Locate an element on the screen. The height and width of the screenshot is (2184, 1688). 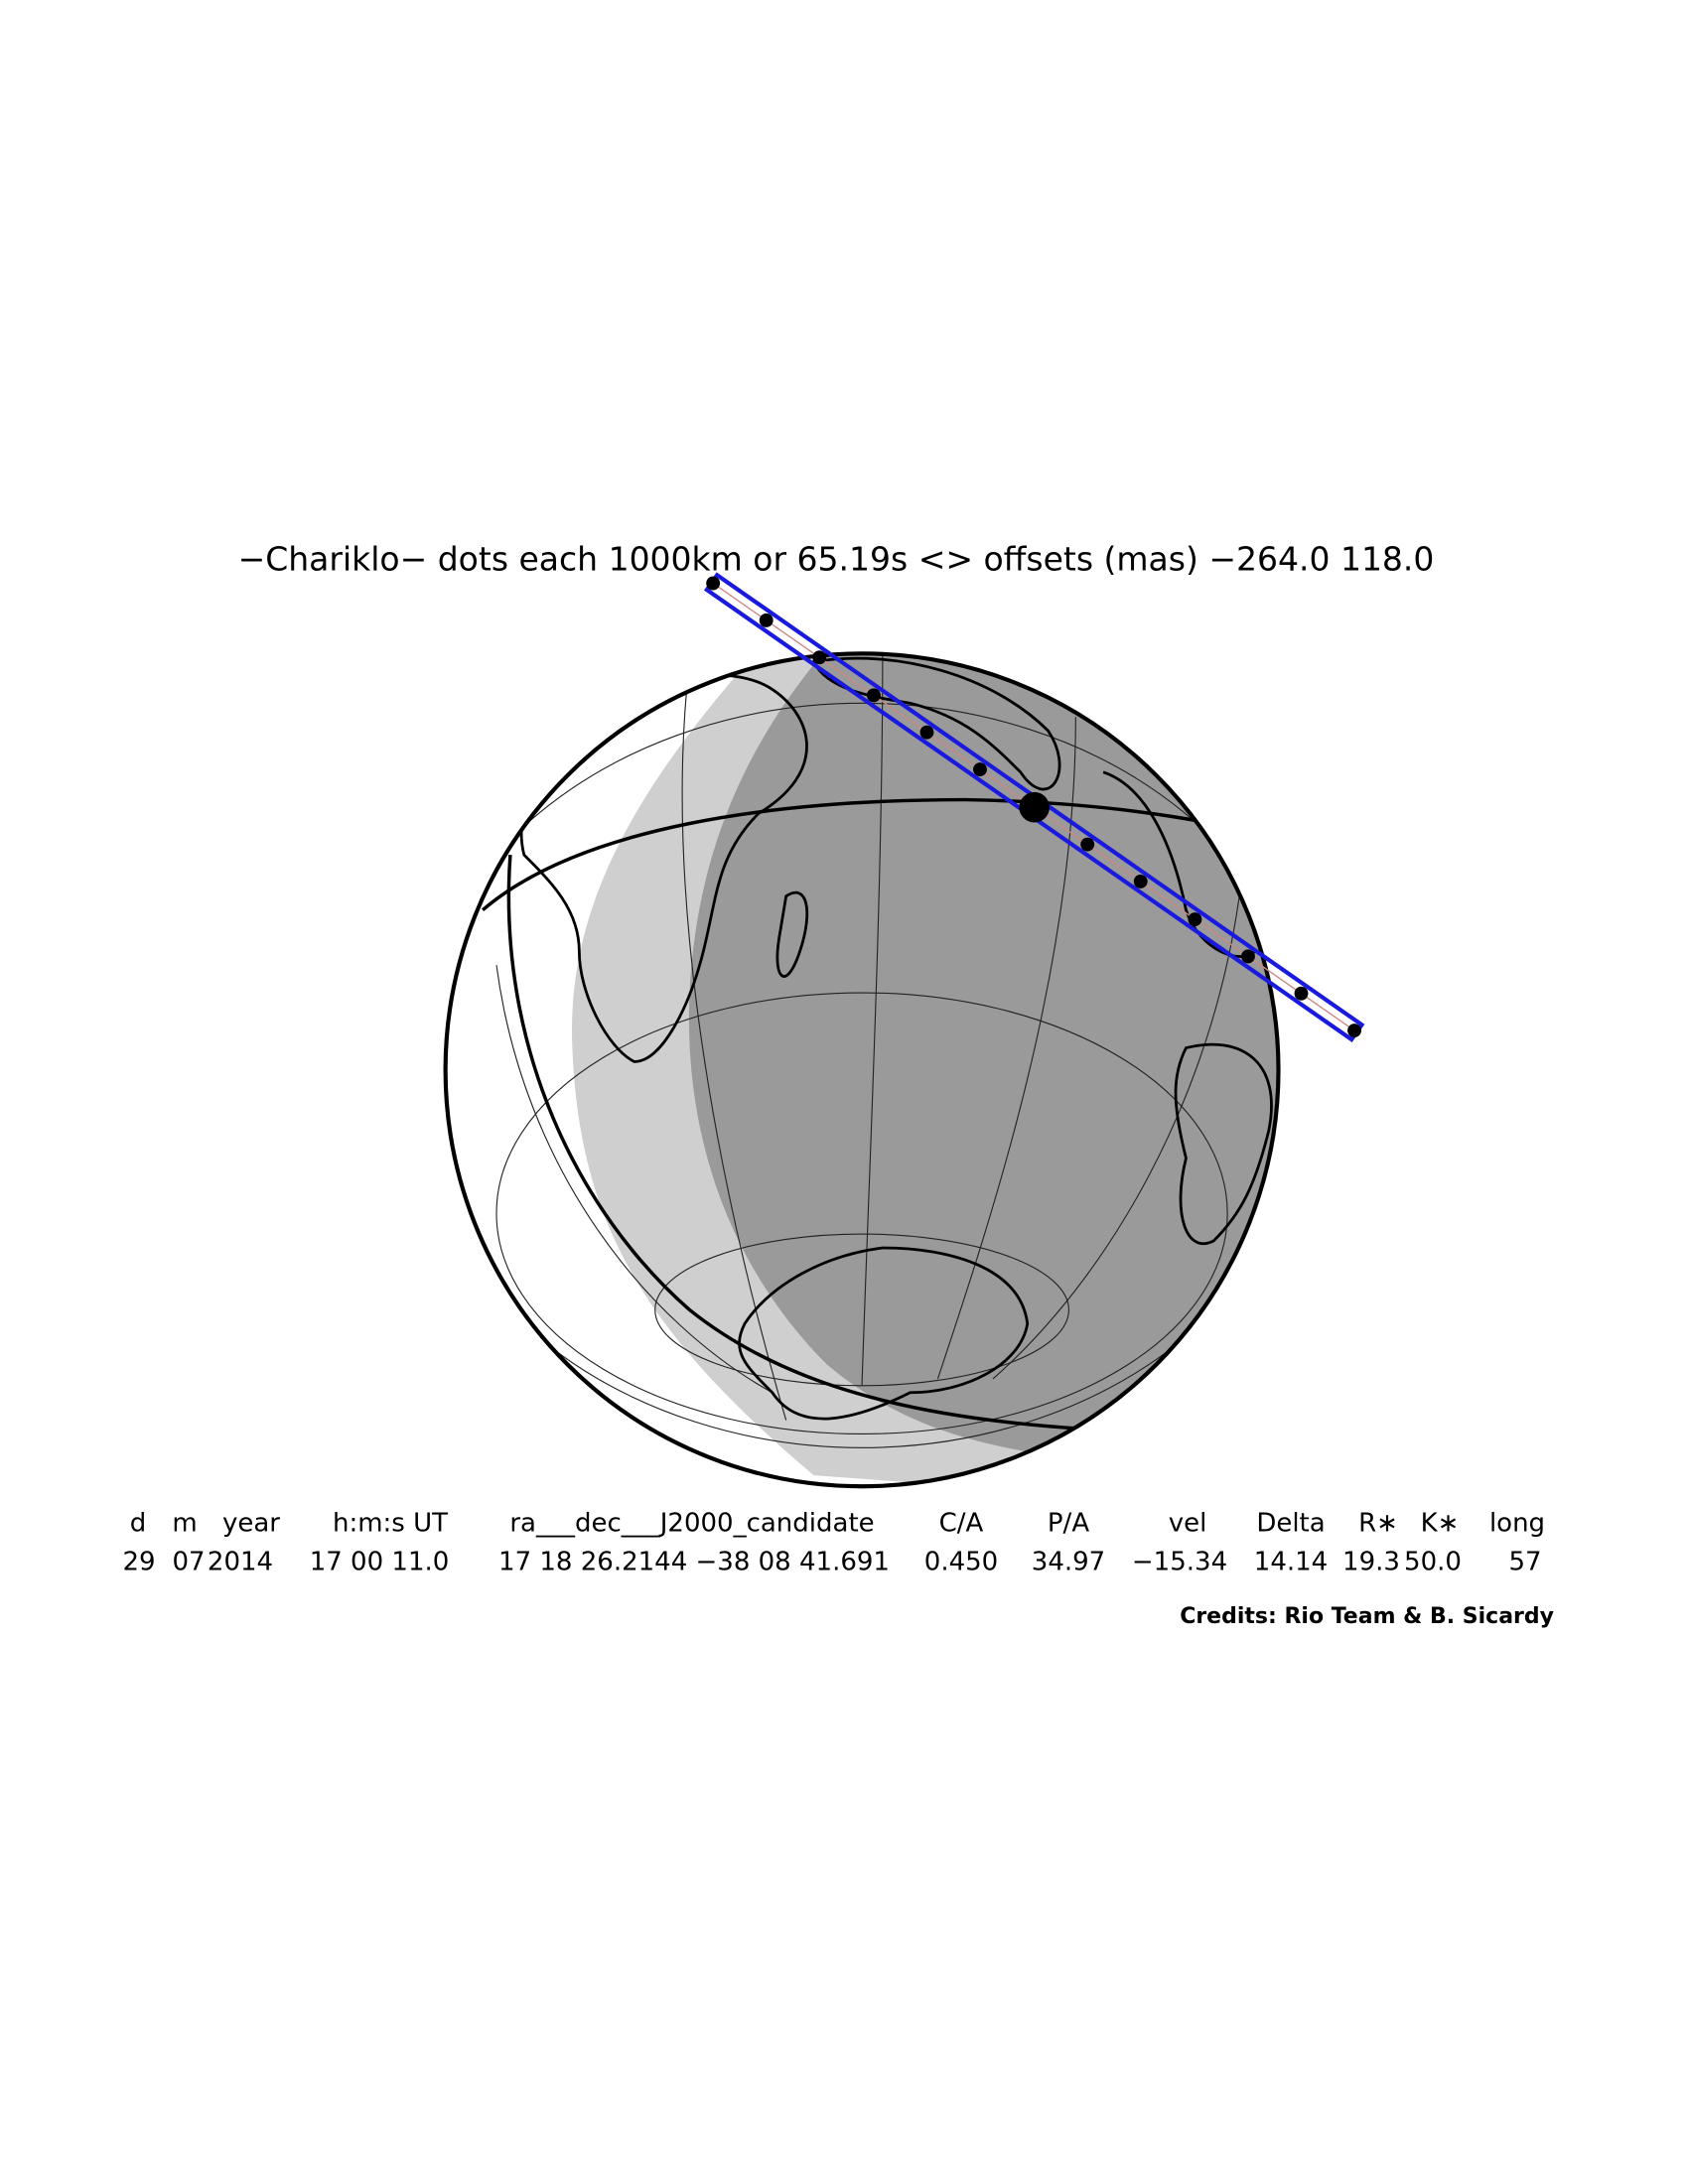
path-dots is located at coordinates (1033, 807).